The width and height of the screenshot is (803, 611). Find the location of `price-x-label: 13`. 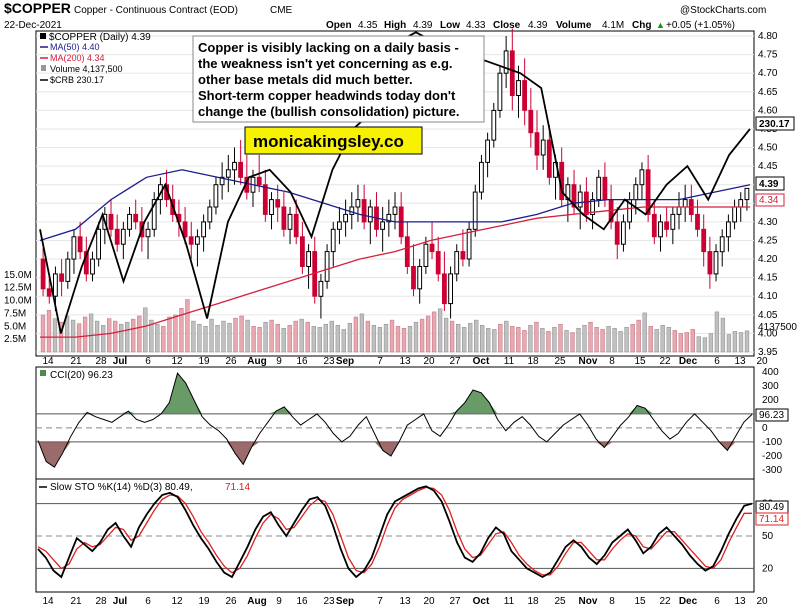

price-x-label: 13 is located at coordinates (405, 361).